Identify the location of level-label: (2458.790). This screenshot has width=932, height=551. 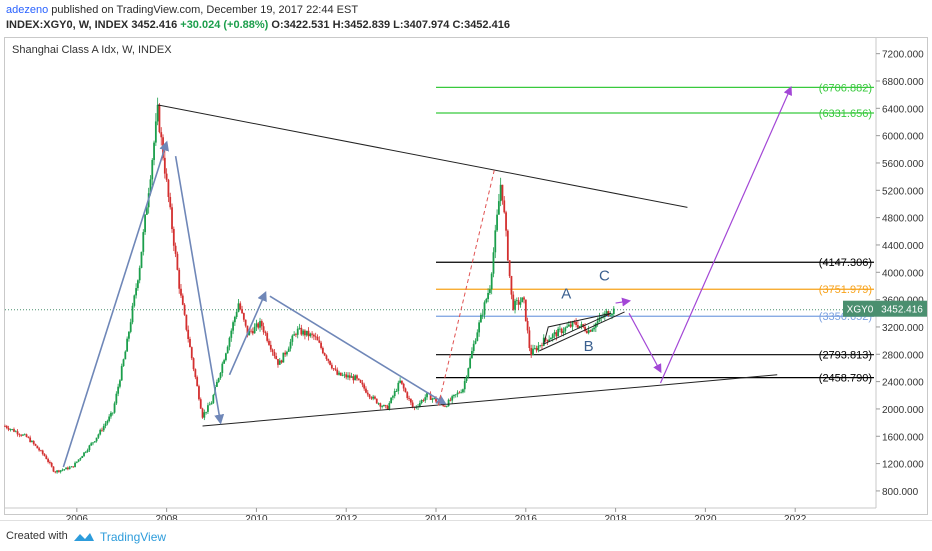
(845, 379).